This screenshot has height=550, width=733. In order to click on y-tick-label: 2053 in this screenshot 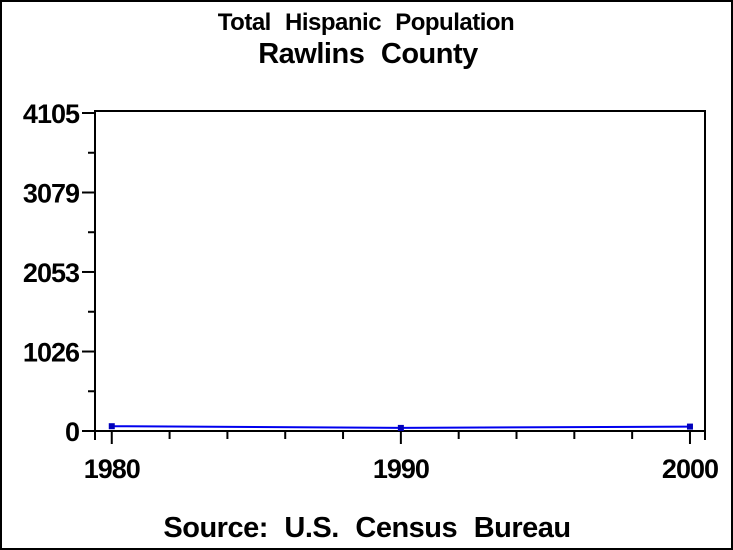, I will do `click(51, 273)`.